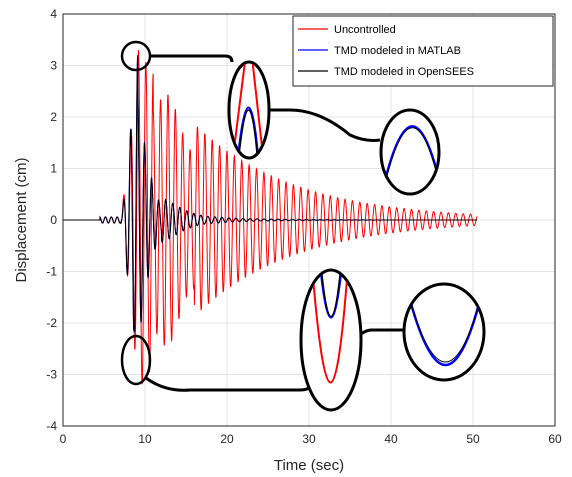  Describe the element at coordinates (51, 272) in the screenshot. I see `y-tick-label: -1` at that location.